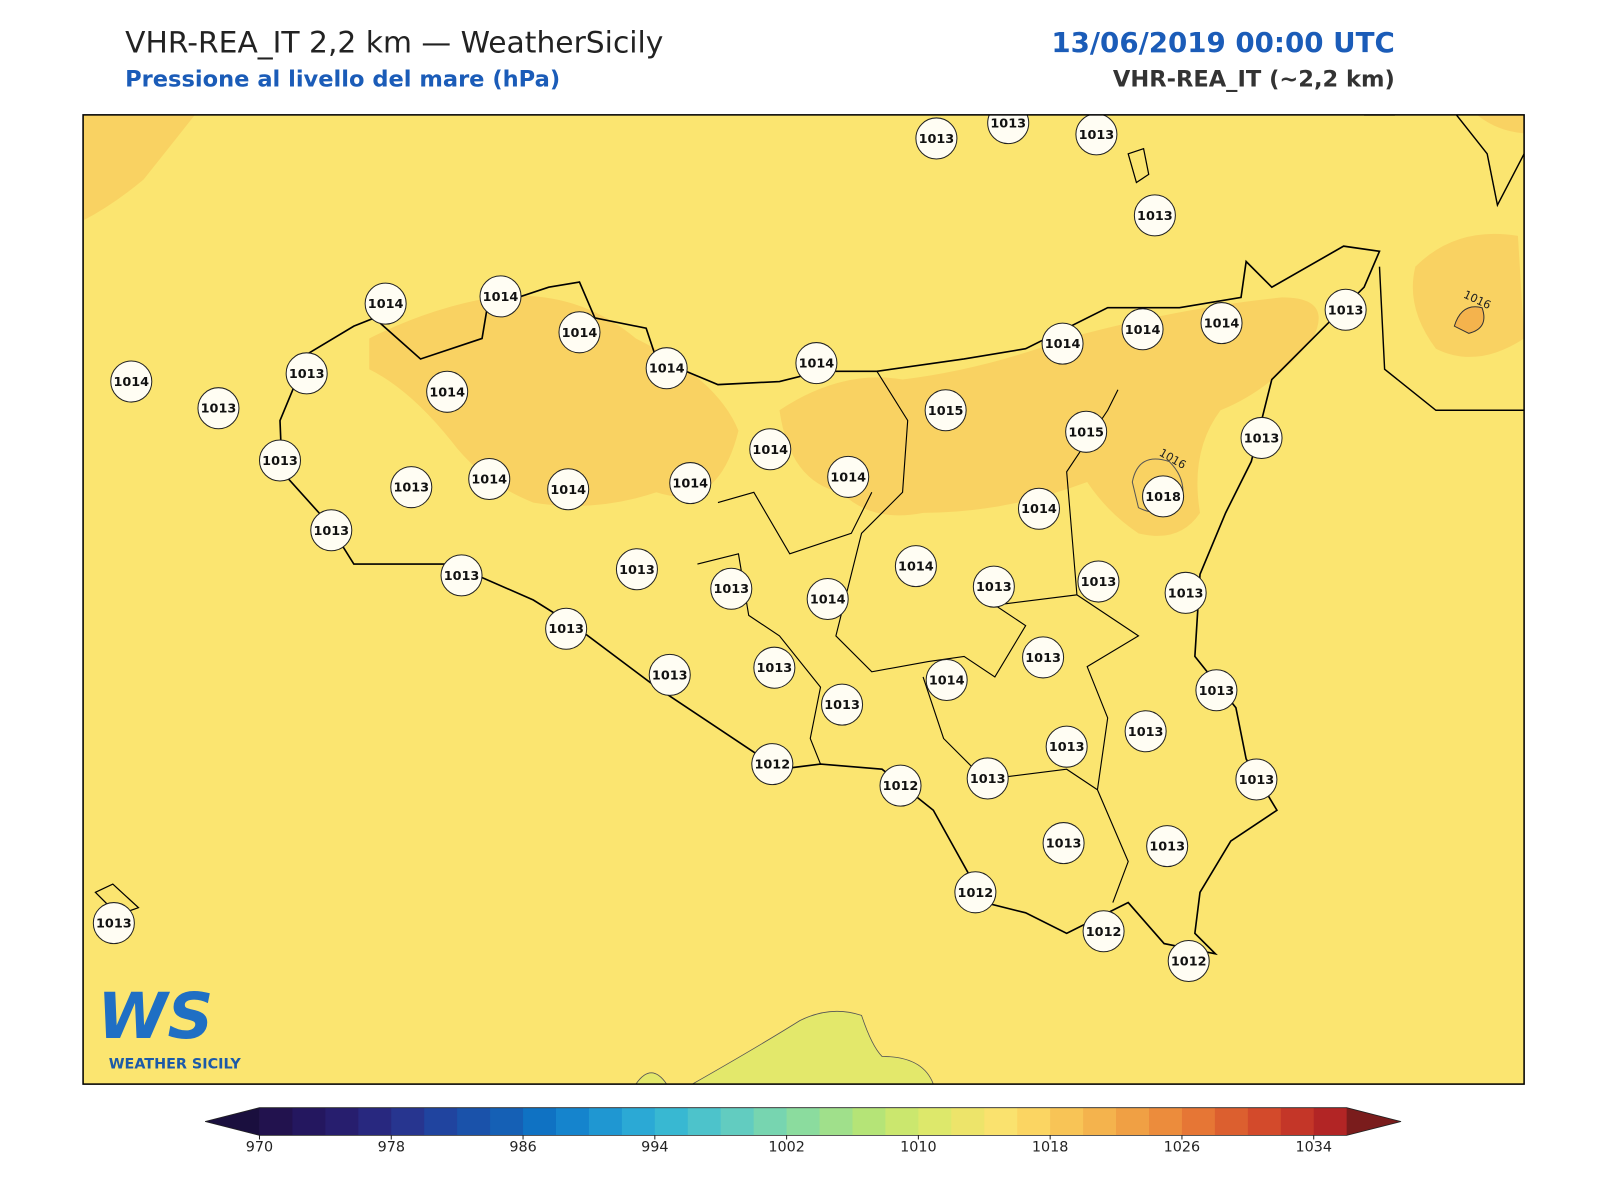 The image size is (1600, 1204). What do you see at coordinates (1469, 320) in the screenshot?
I see `isobar` at bounding box center [1469, 320].